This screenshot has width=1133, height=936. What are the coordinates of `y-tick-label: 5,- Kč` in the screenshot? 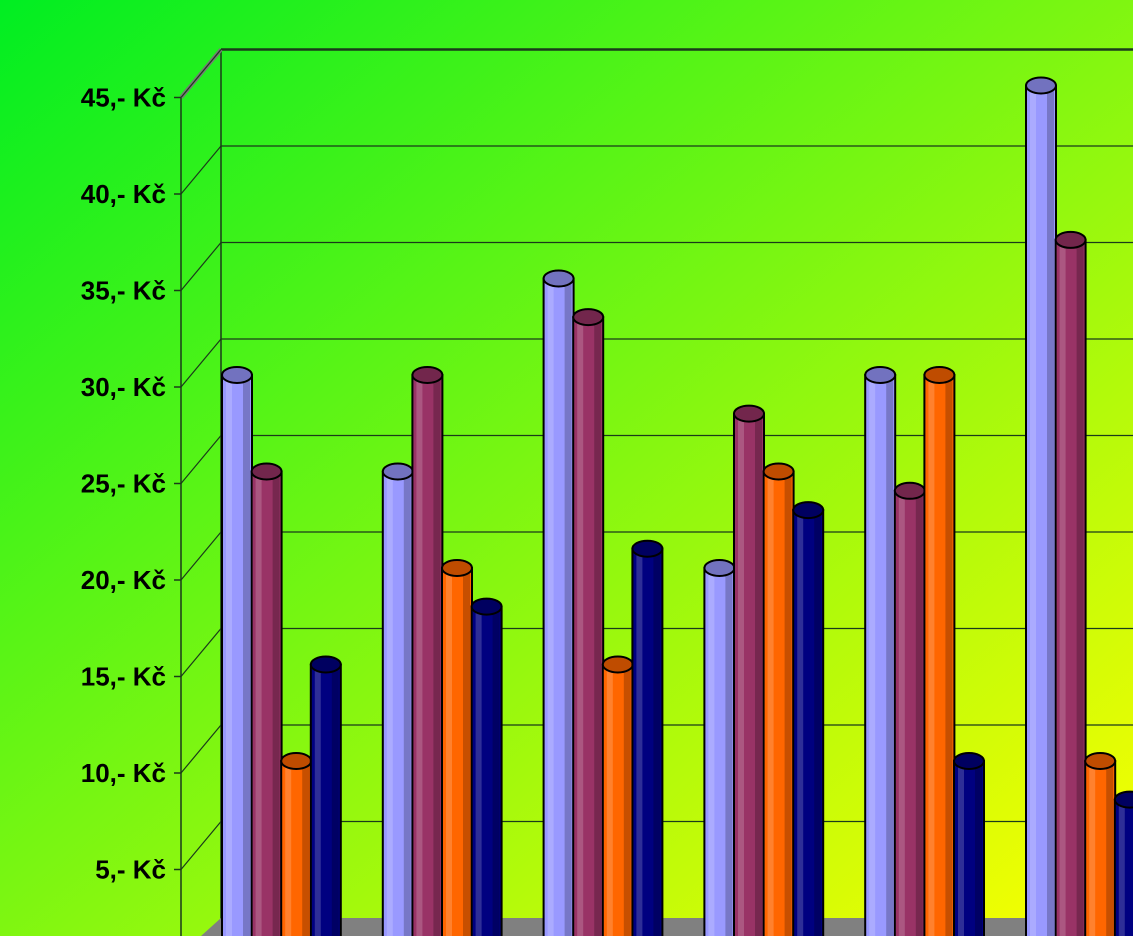 It's located at (130, 870).